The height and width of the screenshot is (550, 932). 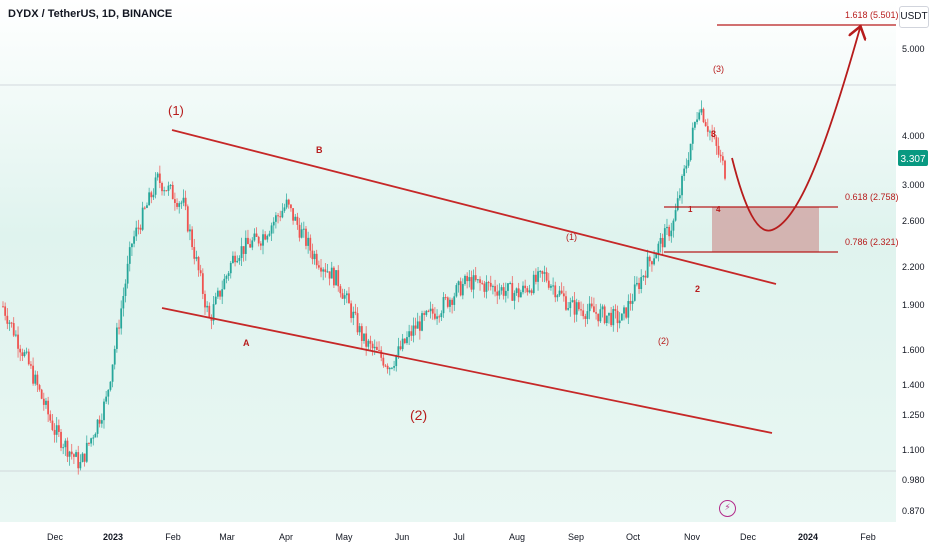 What do you see at coordinates (571, 237) in the screenshot?
I see `wave-label-1-minor: (1)` at bounding box center [571, 237].